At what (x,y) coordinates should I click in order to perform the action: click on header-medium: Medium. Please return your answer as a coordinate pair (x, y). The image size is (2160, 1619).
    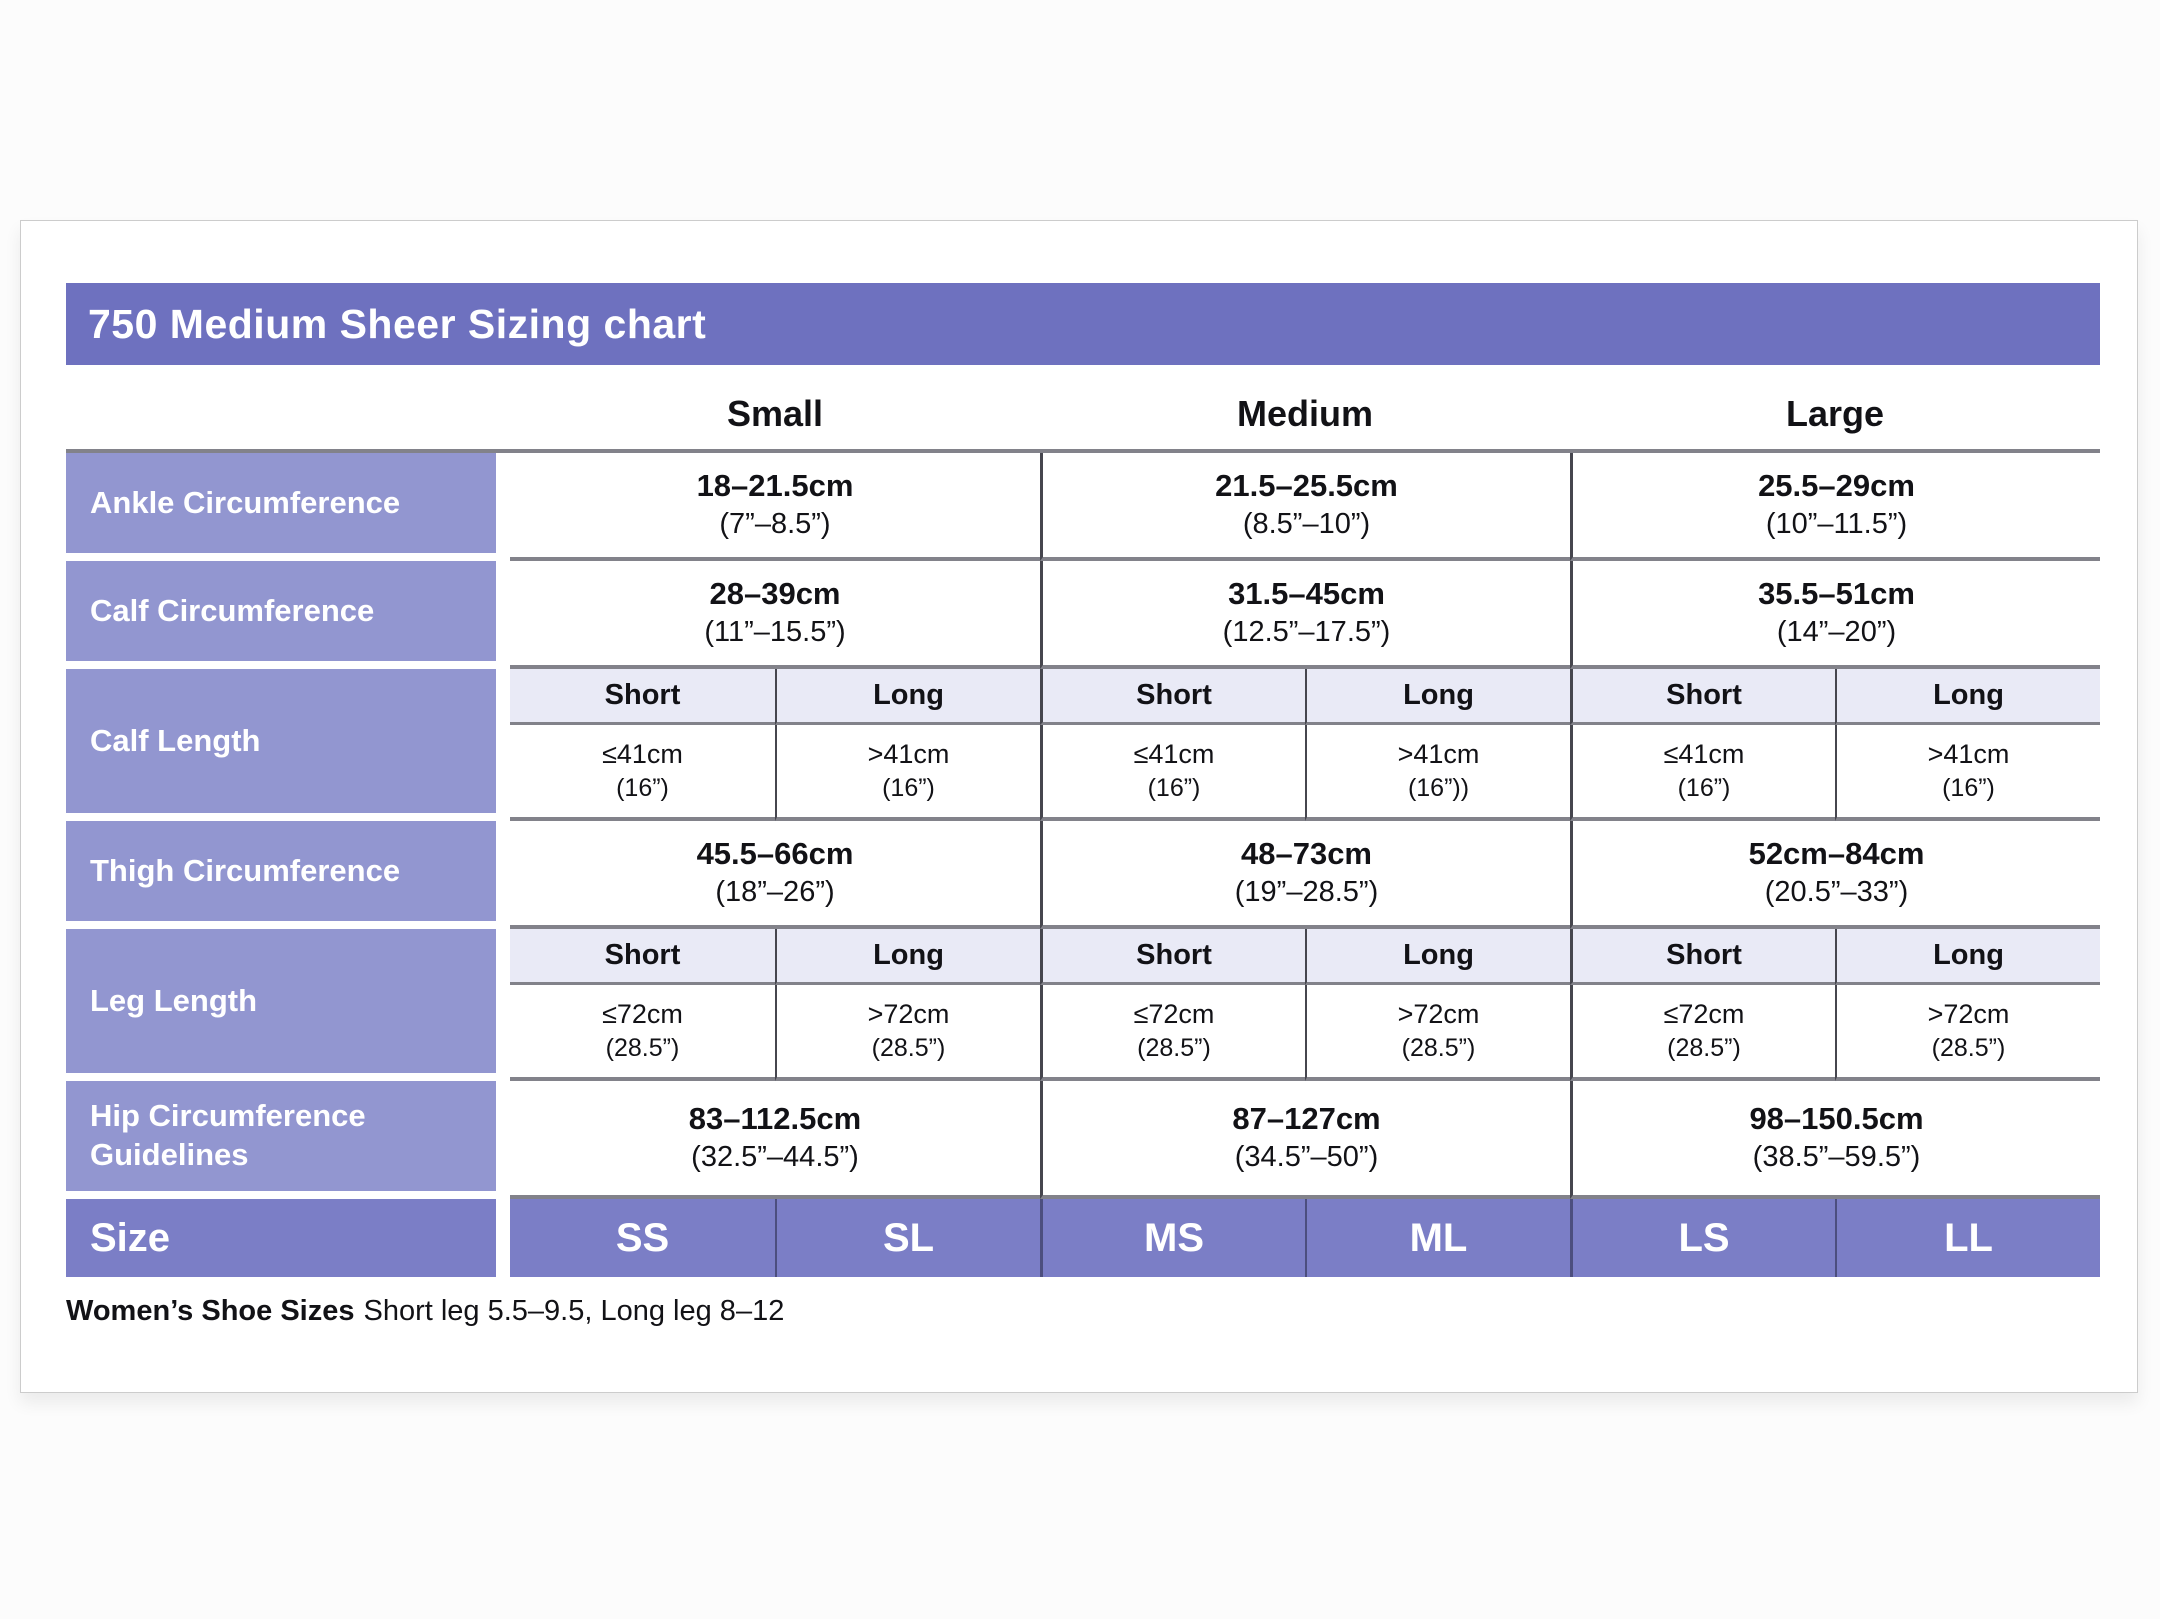
    Looking at the image, I should click on (1304, 413).